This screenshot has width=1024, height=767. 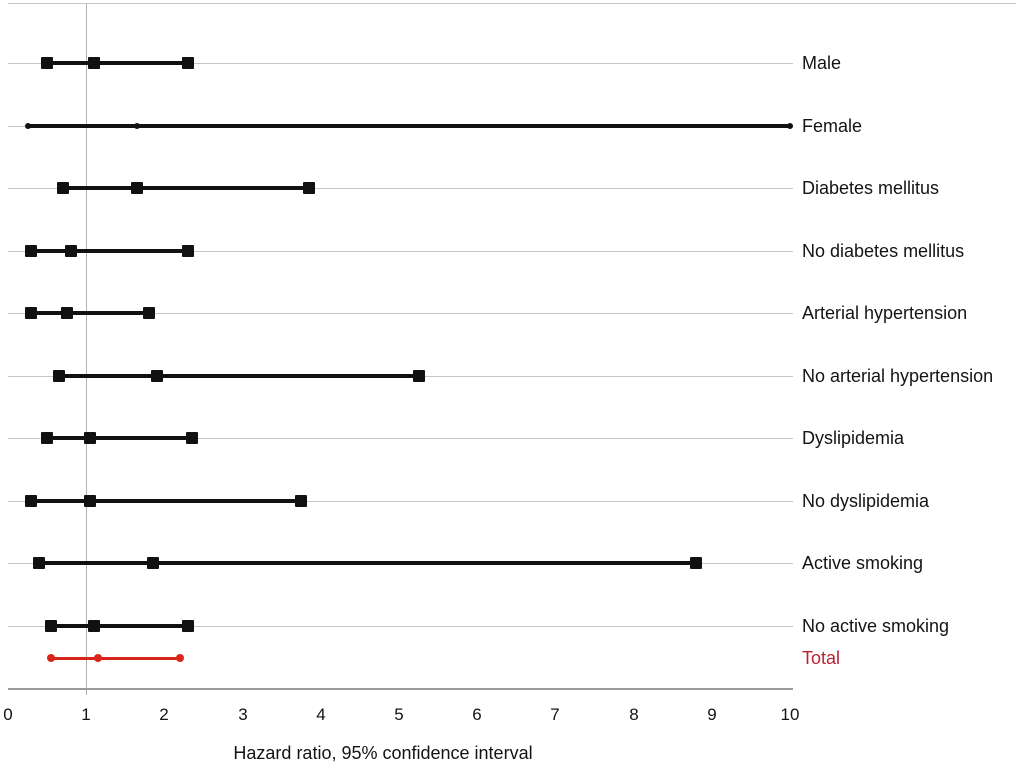 I want to click on x-tick-label: 8, so click(x=634, y=714).